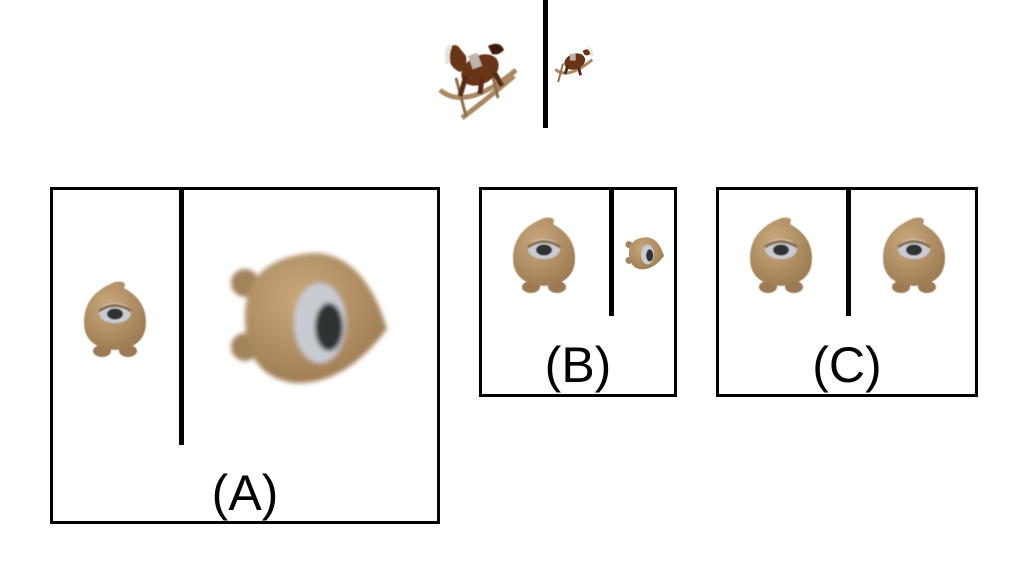  What do you see at coordinates (181, 317) in the screenshot?
I see `option-a-divider` at bounding box center [181, 317].